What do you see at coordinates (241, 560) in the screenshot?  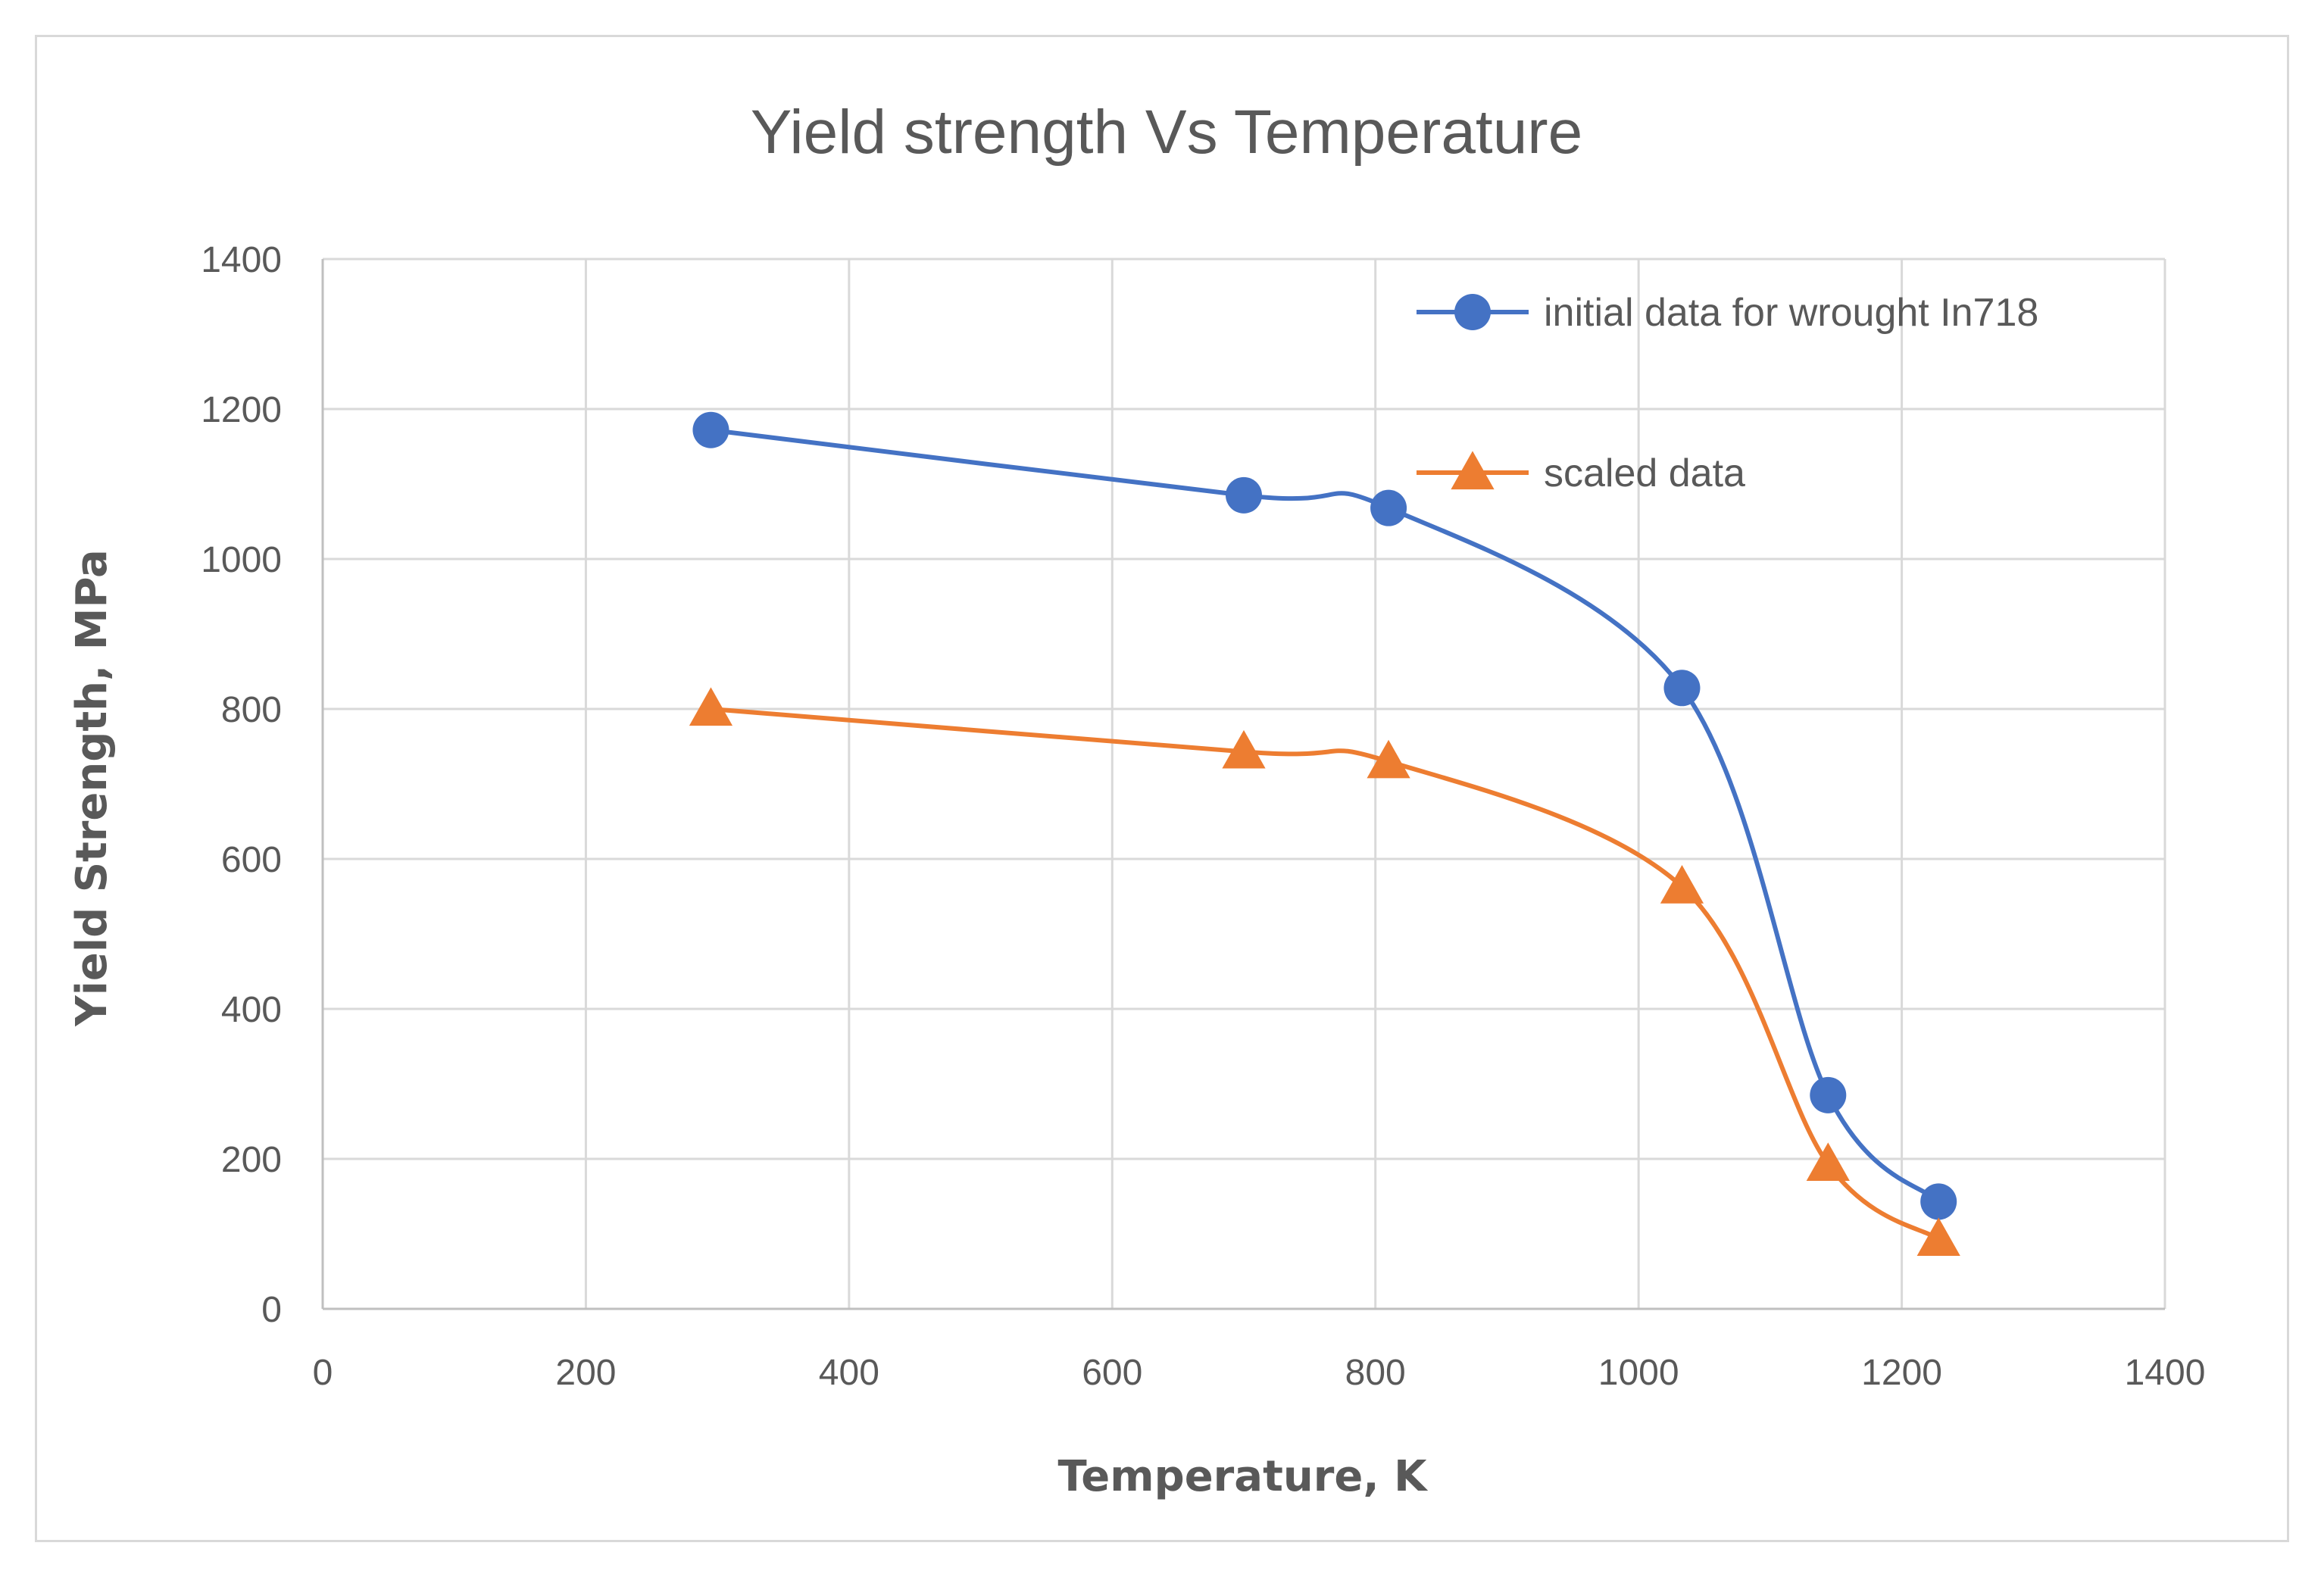 I see `y-tick-label: 1000` at bounding box center [241, 560].